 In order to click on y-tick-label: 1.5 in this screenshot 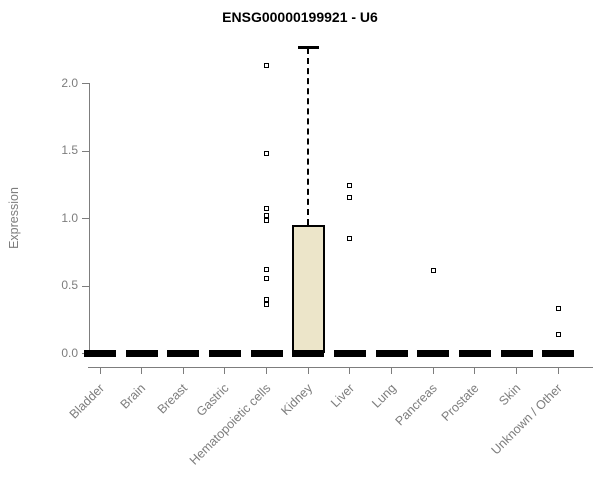, I will do `click(69, 150)`.